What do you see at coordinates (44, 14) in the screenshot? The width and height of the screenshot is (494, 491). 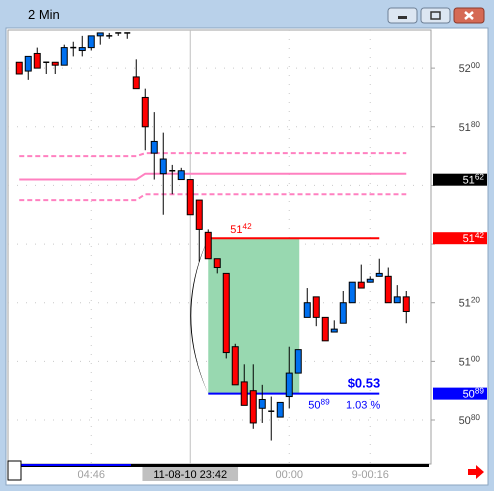 I see `chart-title: 2 Min` at bounding box center [44, 14].